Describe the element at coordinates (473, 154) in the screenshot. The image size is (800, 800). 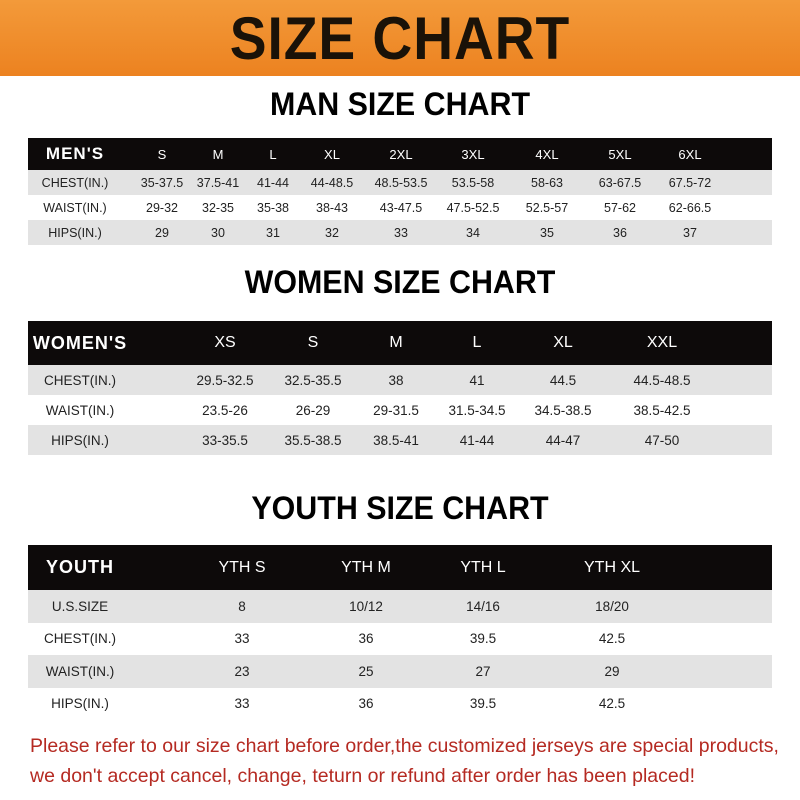
I see `size-column-header: 3XL` at that location.